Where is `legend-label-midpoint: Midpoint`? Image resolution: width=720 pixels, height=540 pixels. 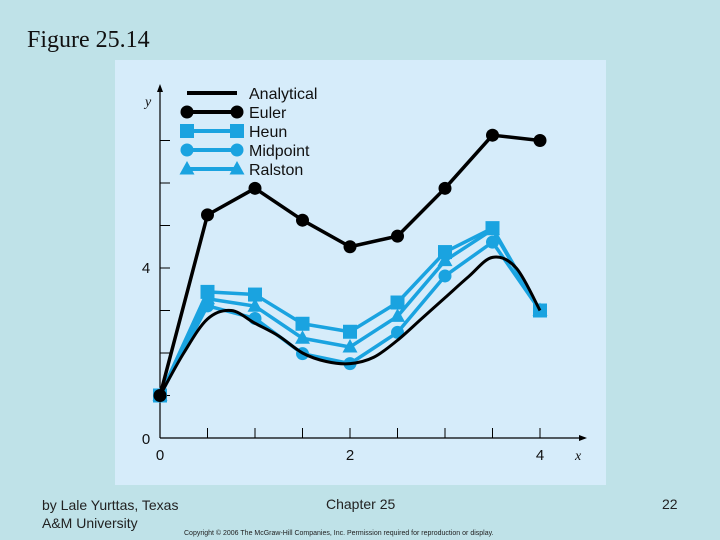 legend-label-midpoint: Midpoint is located at coordinates (279, 151).